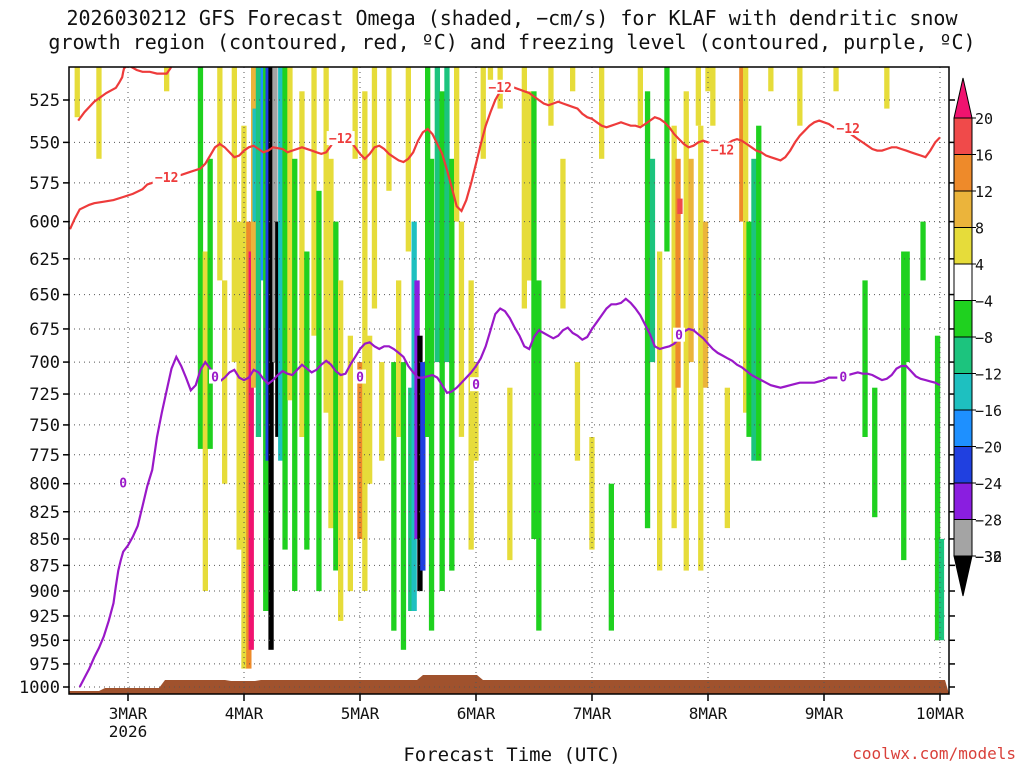  I want to click on colorbar-label: 12, so click(984, 192).